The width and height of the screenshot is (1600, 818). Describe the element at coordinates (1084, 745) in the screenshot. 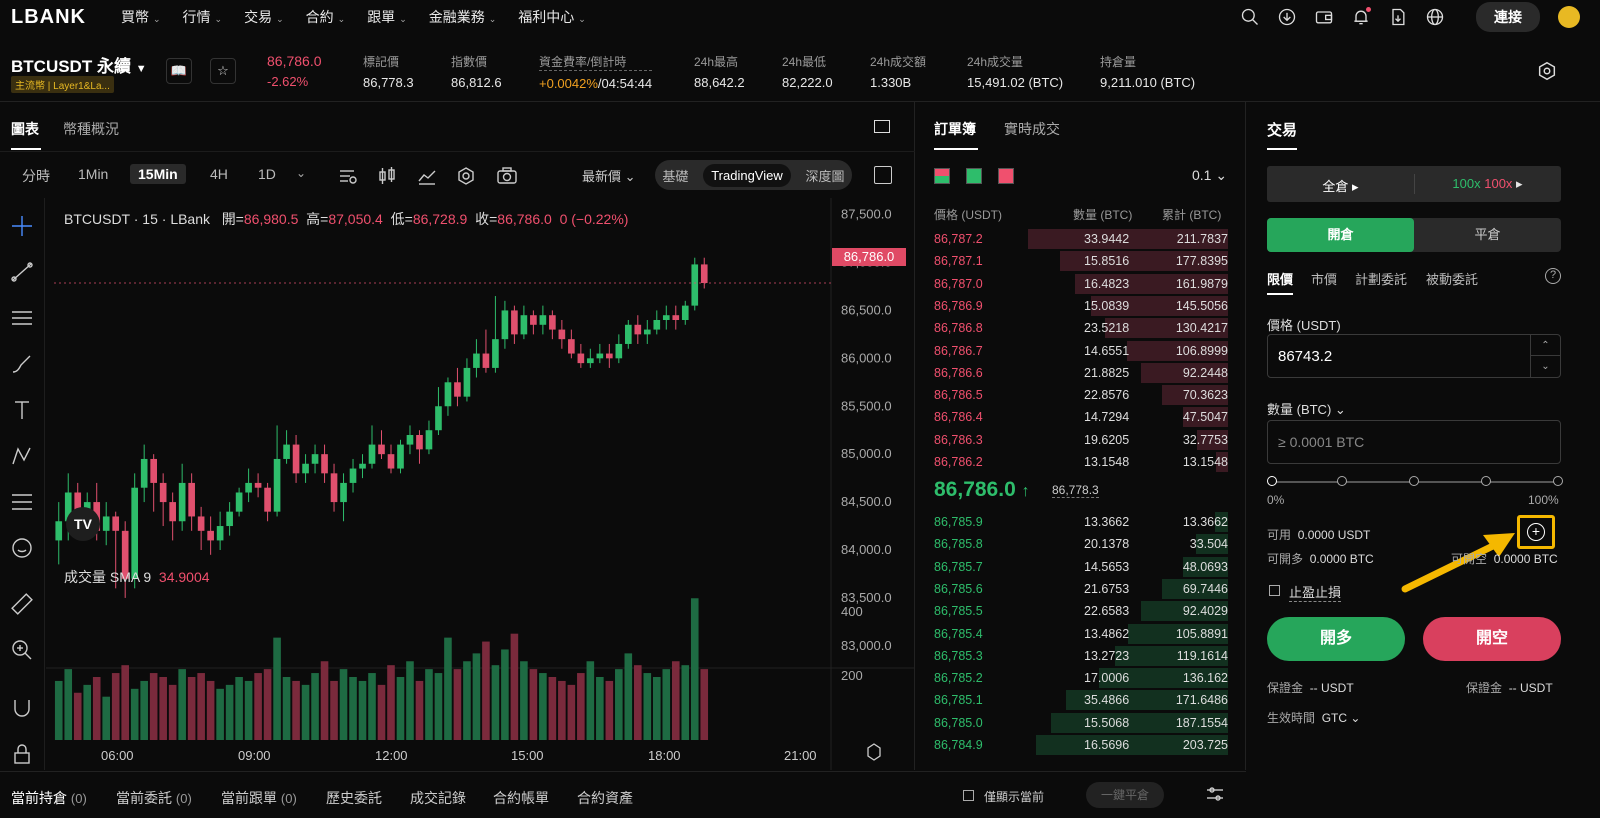

I see `bid-row: 86,784.9 16.5696 203.725` at that location.